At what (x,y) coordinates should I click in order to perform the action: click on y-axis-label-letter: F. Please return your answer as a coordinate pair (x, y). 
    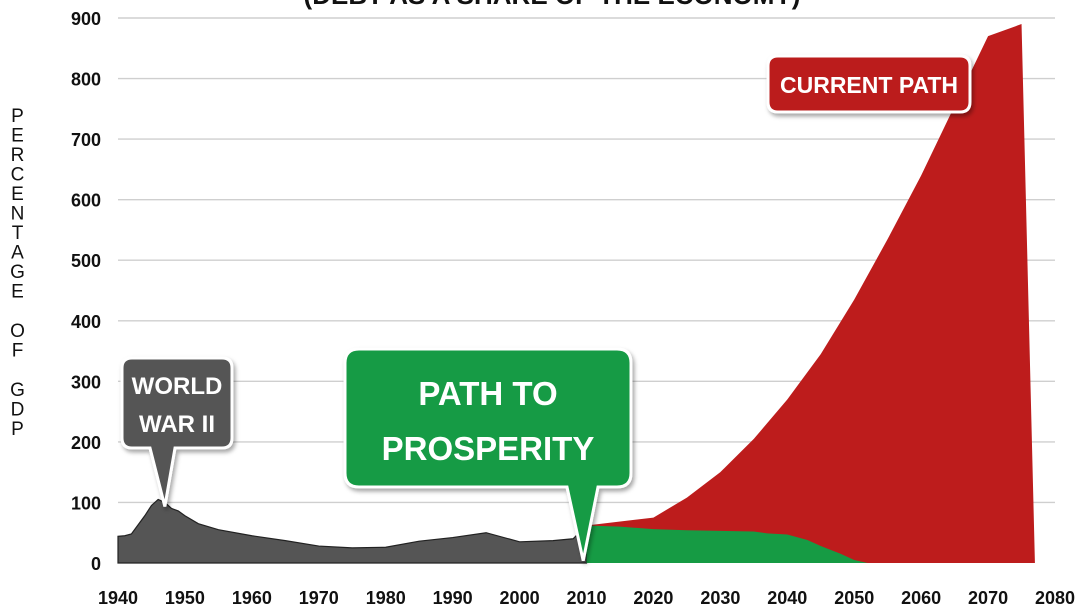
    Looking at the image, I should click on (18, 351).